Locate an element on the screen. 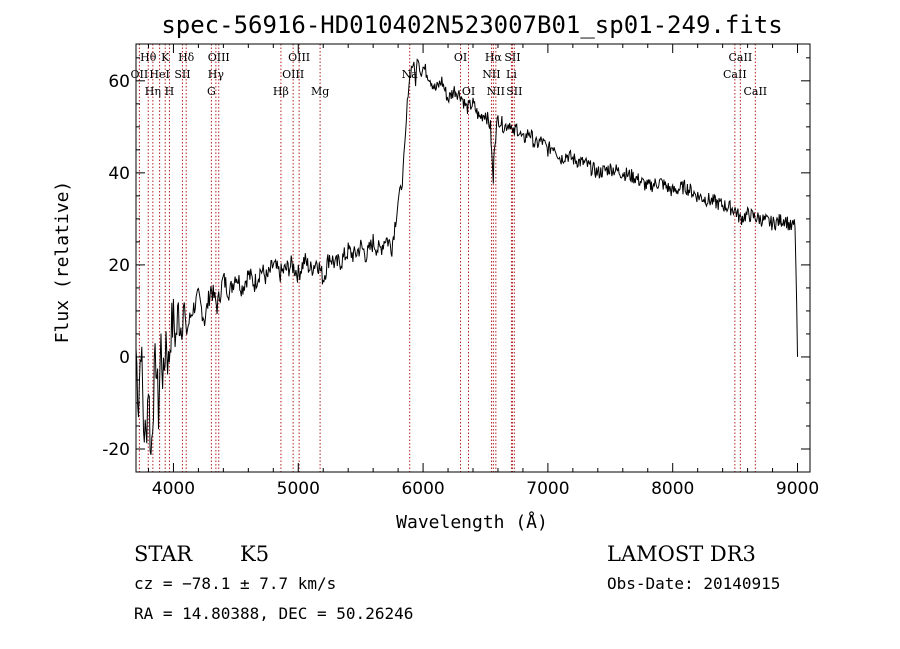 The image size is (900, 649). y-tick-label: 20 is located at coordinates (119, 266).